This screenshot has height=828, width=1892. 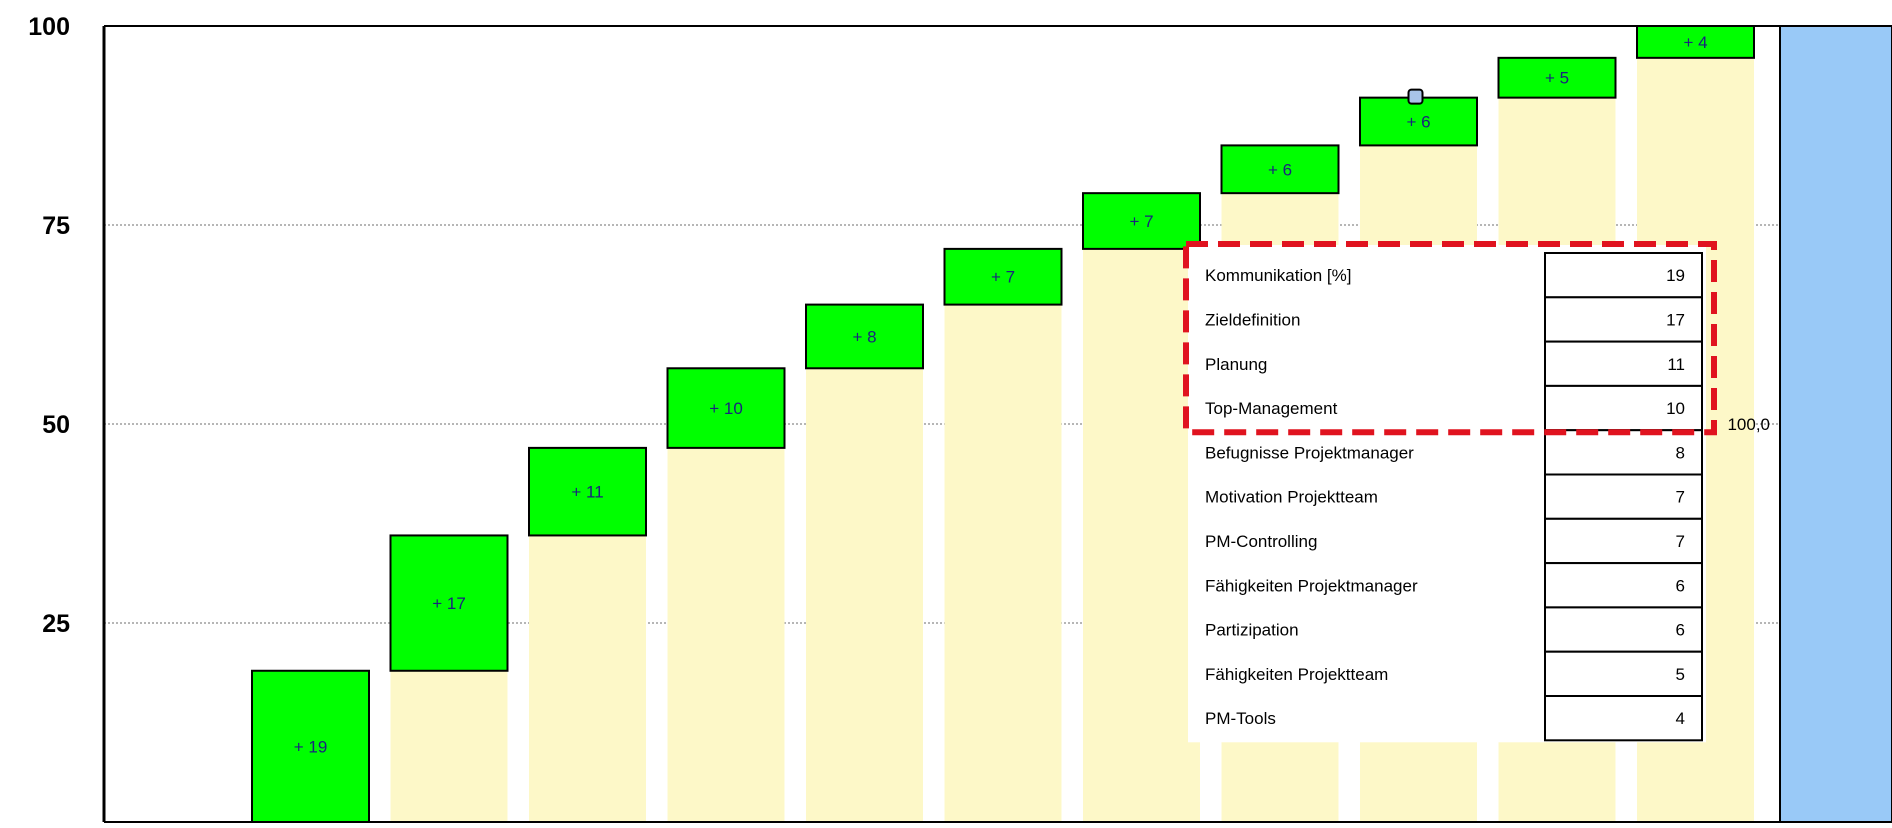 What do you see at coordinates (1296, 674) in the screenshot?
I see `legend-category-label: Fähigkeiten Projektteam` at bounding box center [1296, 674].